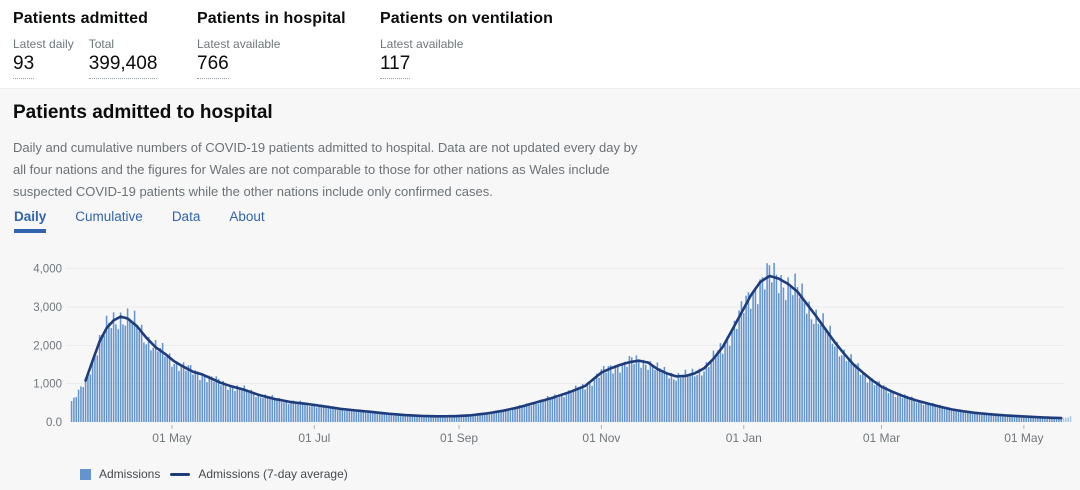  What do you see at coordinates (395, 66) in the screenshot?
I see `ventilation-value: 117` at bounding box center [395, 66].